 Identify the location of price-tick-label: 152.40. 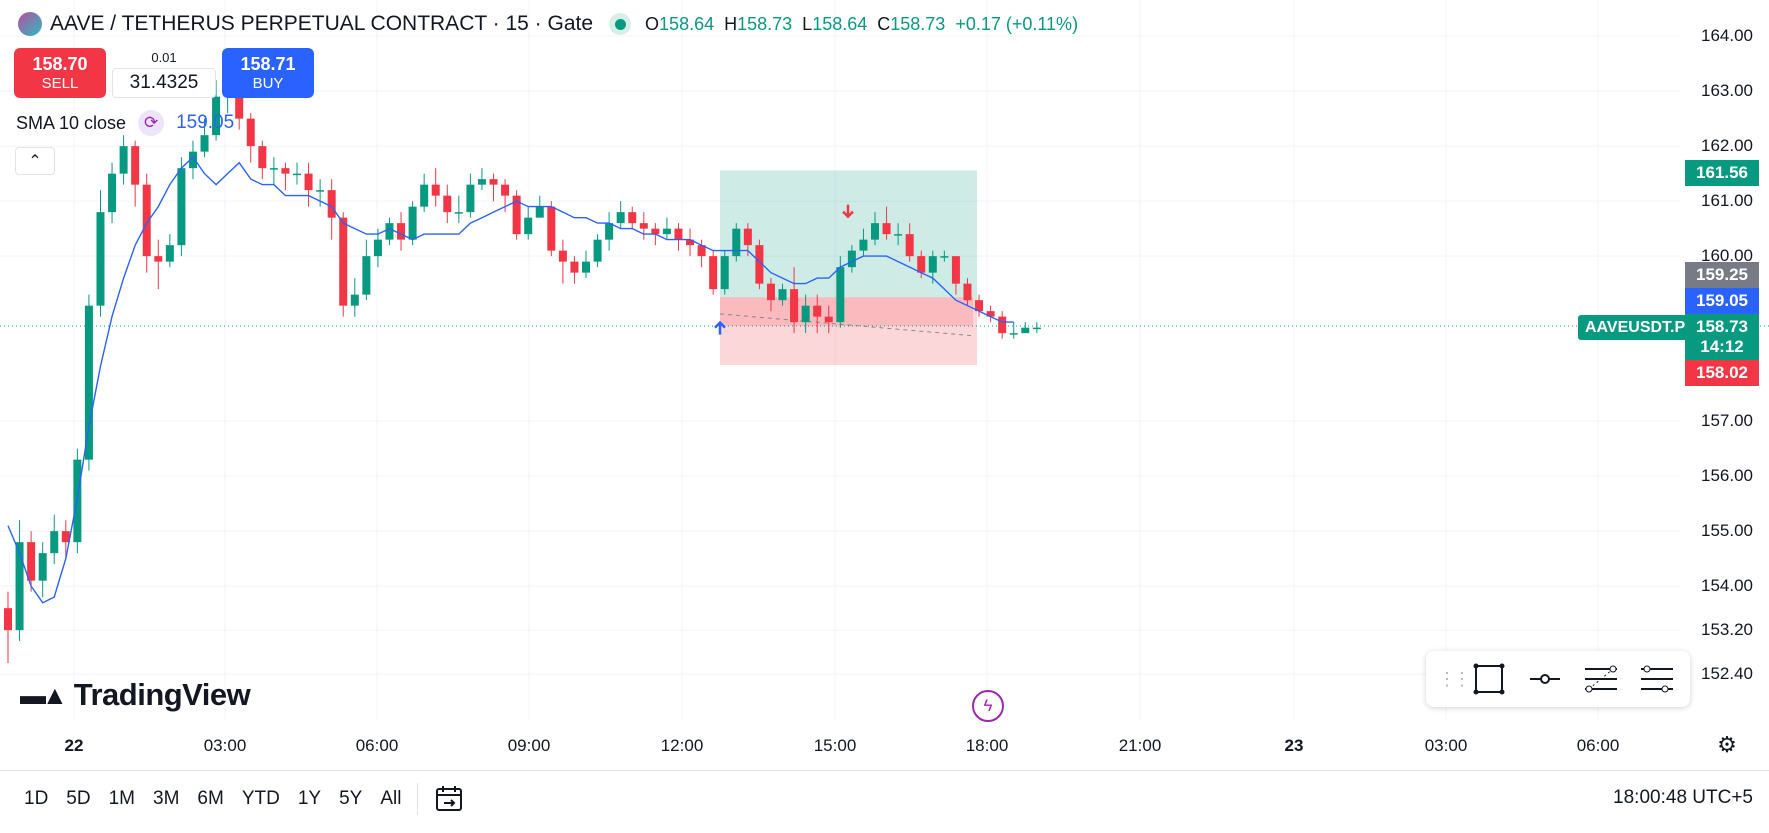
(1727, 674).